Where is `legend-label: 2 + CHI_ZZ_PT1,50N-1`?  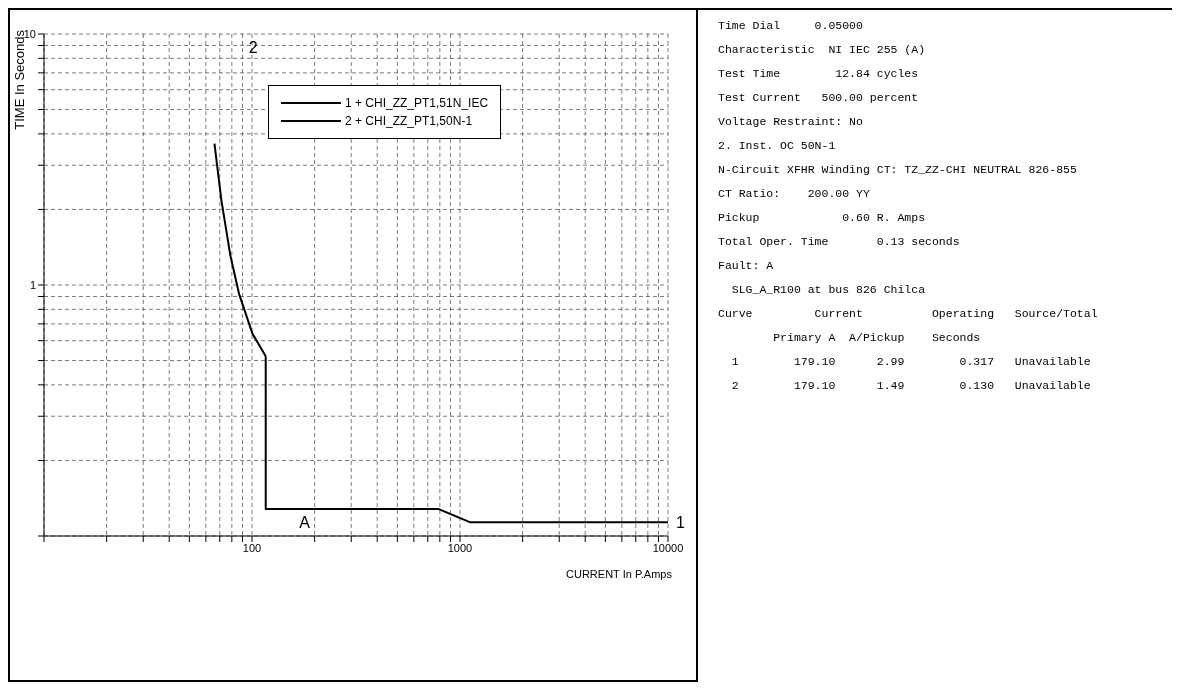
legend-label: 2 + CHI_ZZ_PT1,50N-1 is located at coordinates (409, 121).